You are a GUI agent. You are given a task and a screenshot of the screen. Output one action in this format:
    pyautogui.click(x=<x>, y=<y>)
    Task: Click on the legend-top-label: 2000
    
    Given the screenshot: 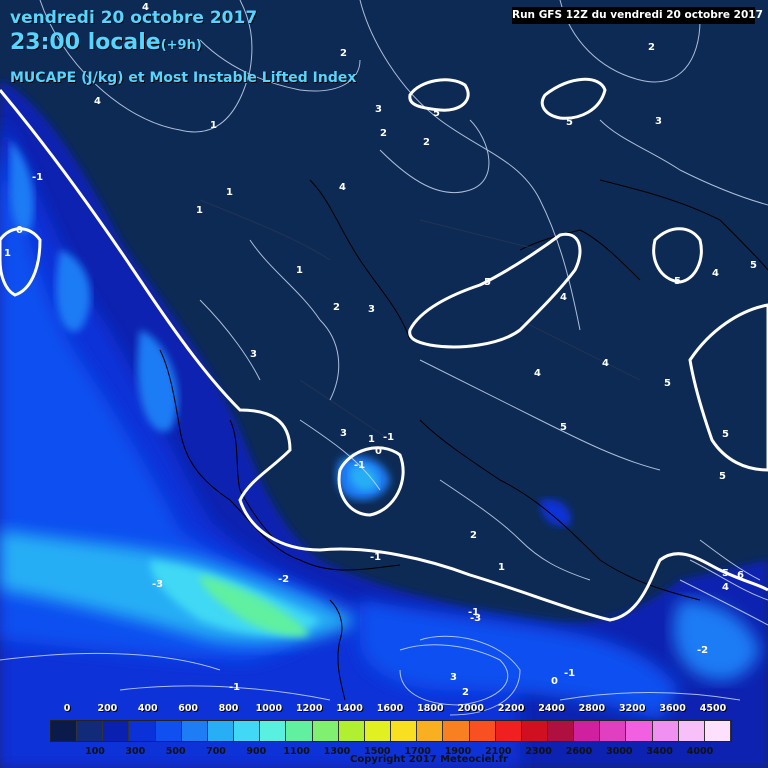 What is the action you would take?
    pyautogui.click(x=470, y=708)
    